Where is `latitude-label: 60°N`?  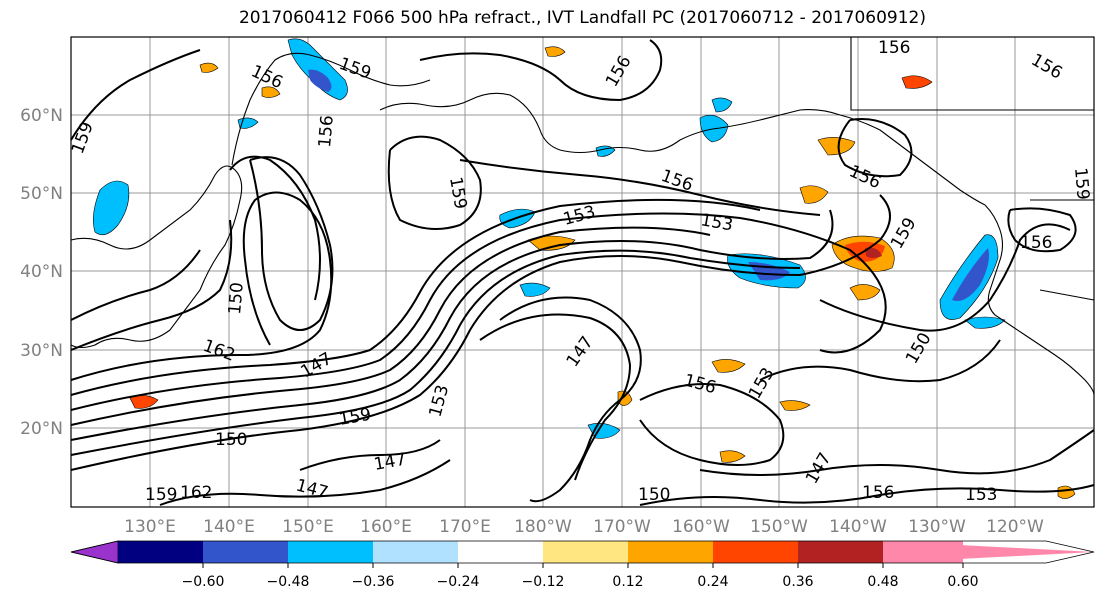 latitude-label: 60°N is located at coordinates (41, 116).